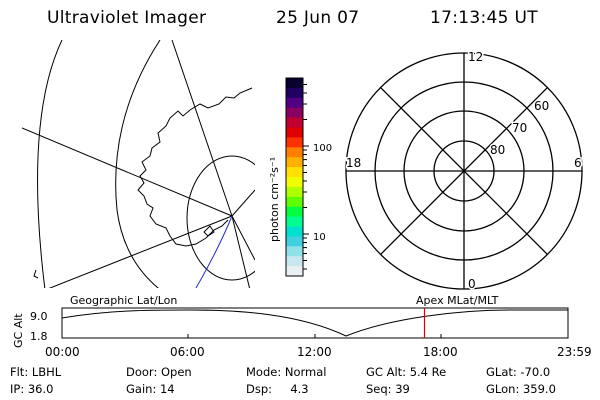  What do you see at coordinates (305, 372) in the screenshot?
I see `mode-value: Normal` at bounding box center [305, 372].